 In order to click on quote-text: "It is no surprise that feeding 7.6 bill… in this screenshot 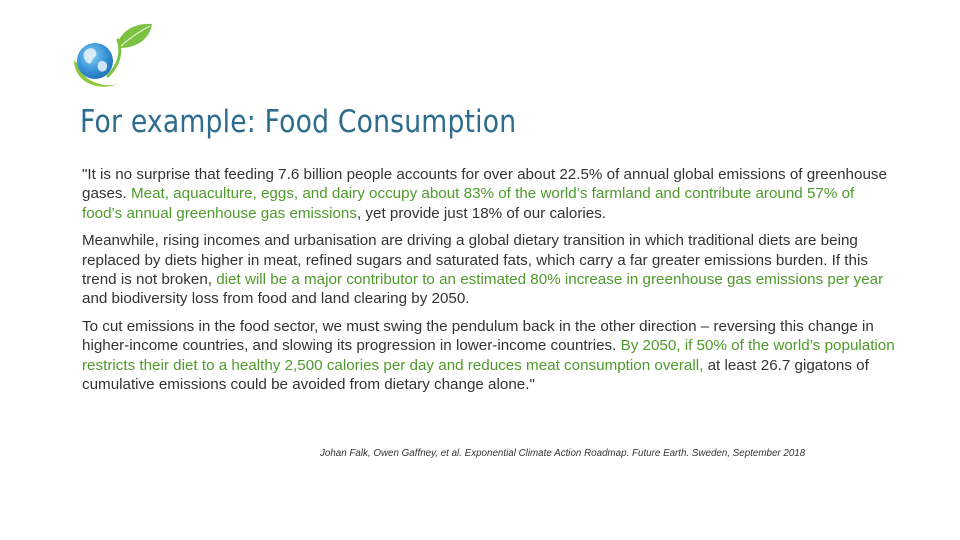, I will do `click(484, 184)`.